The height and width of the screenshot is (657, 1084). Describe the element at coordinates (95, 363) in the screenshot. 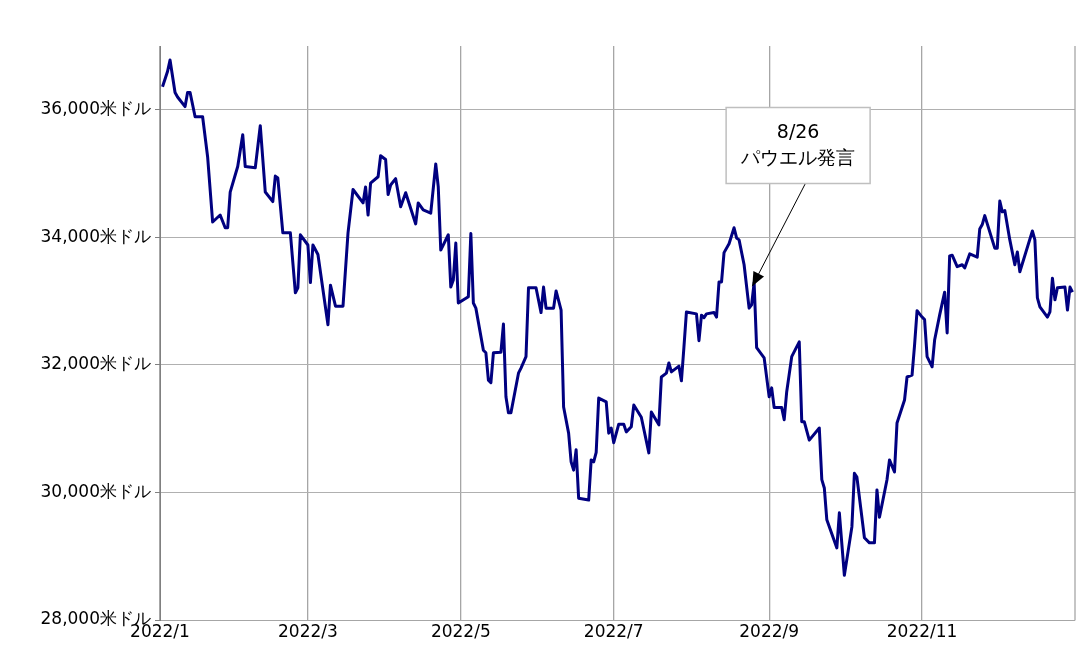

I see `y-tick-label: 32,000米ドル` at that location.